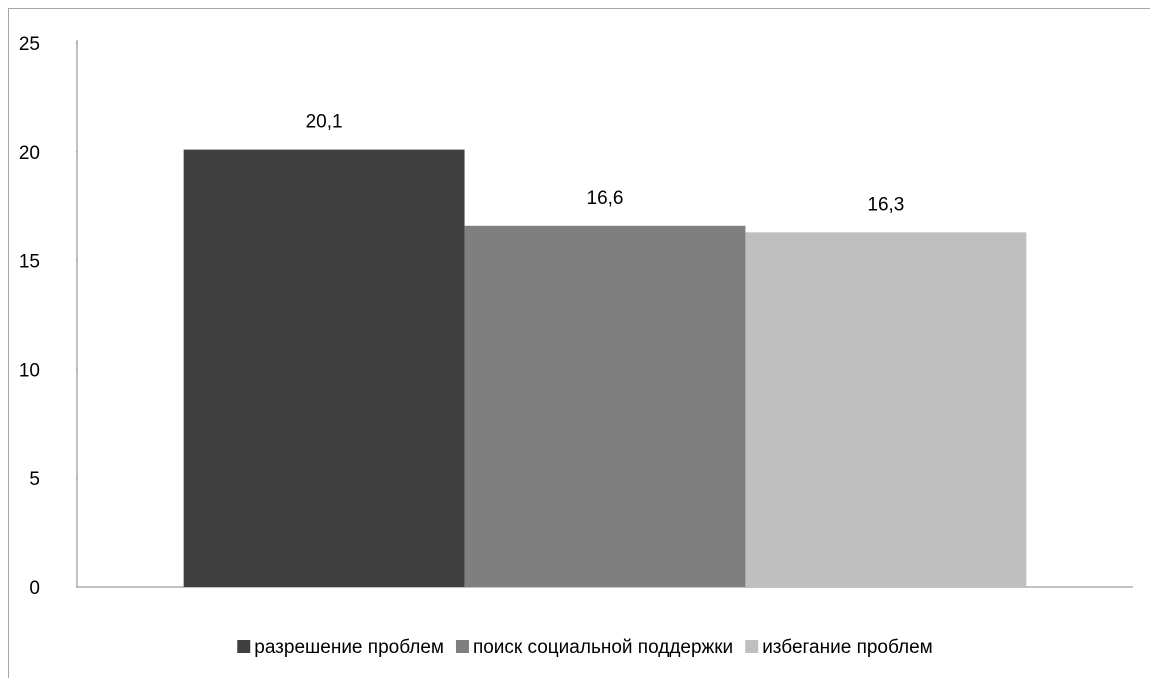  I want to click on legend-label: избегание проблем, so click(847, 647).